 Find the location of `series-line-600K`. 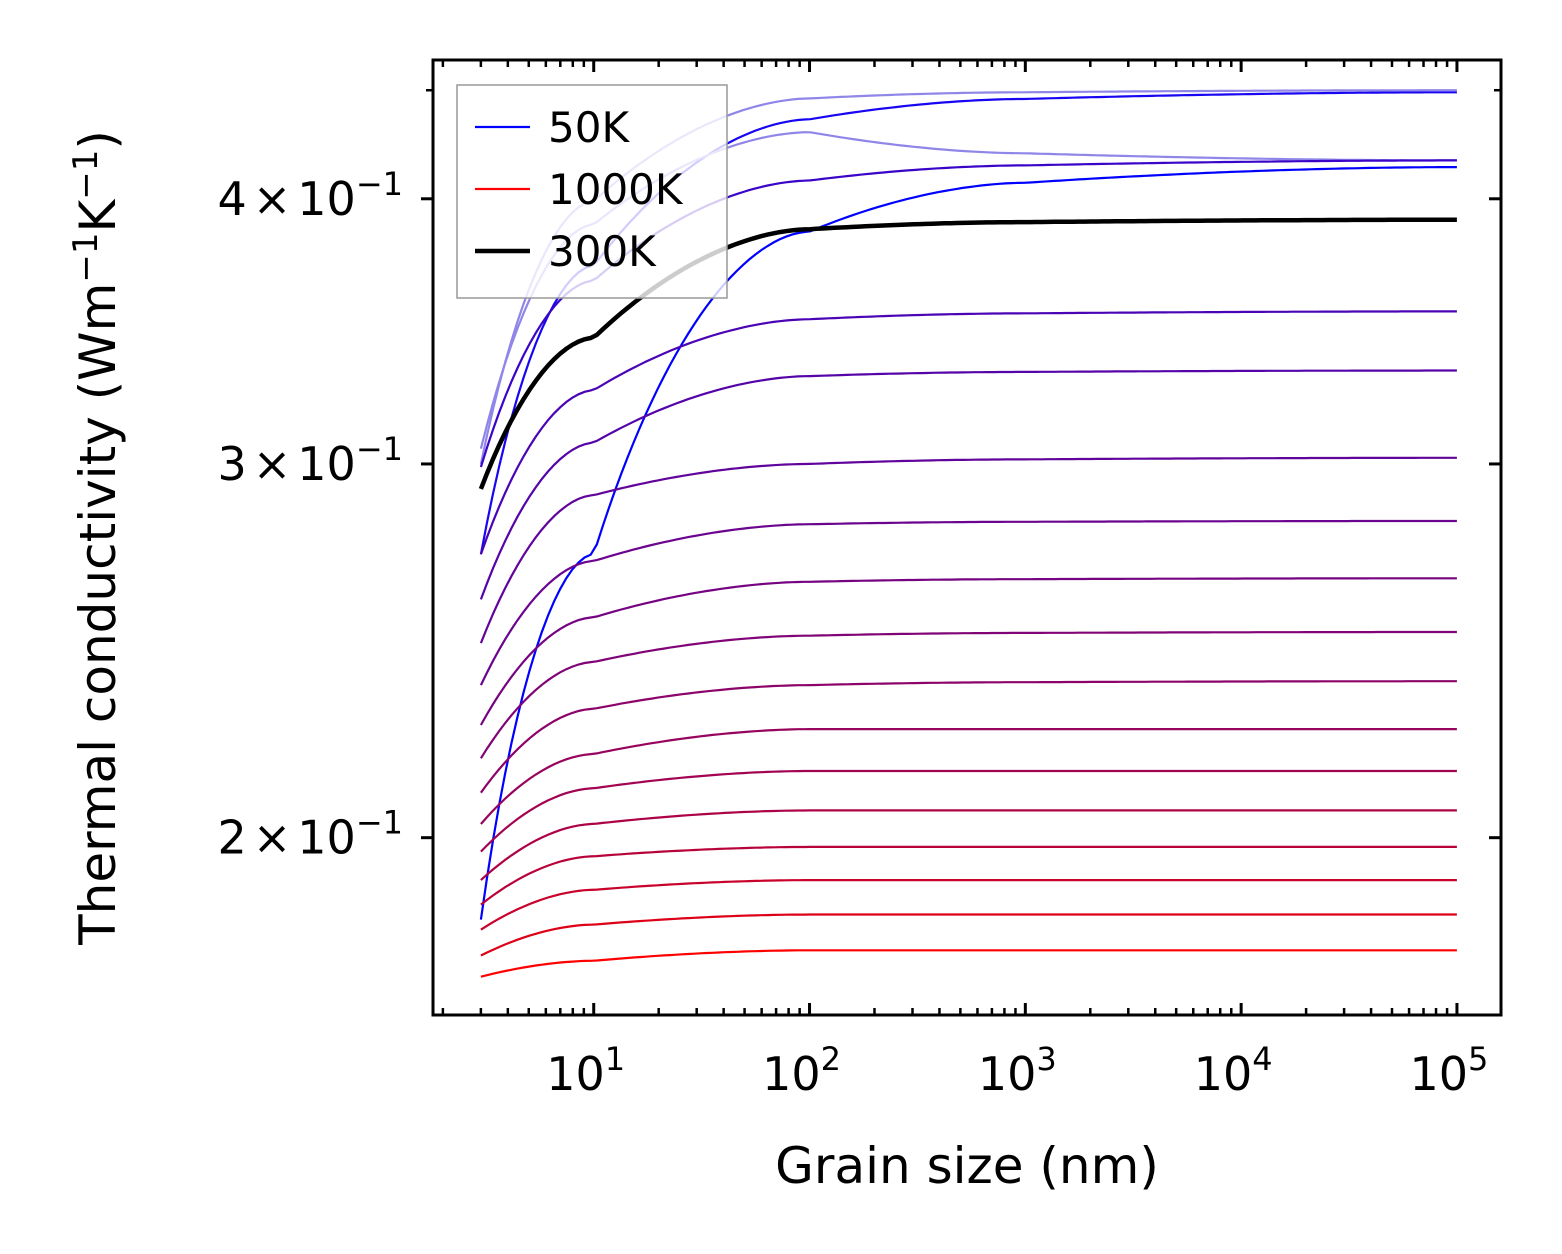

series-line-600K is located at coordinates (968, 694).